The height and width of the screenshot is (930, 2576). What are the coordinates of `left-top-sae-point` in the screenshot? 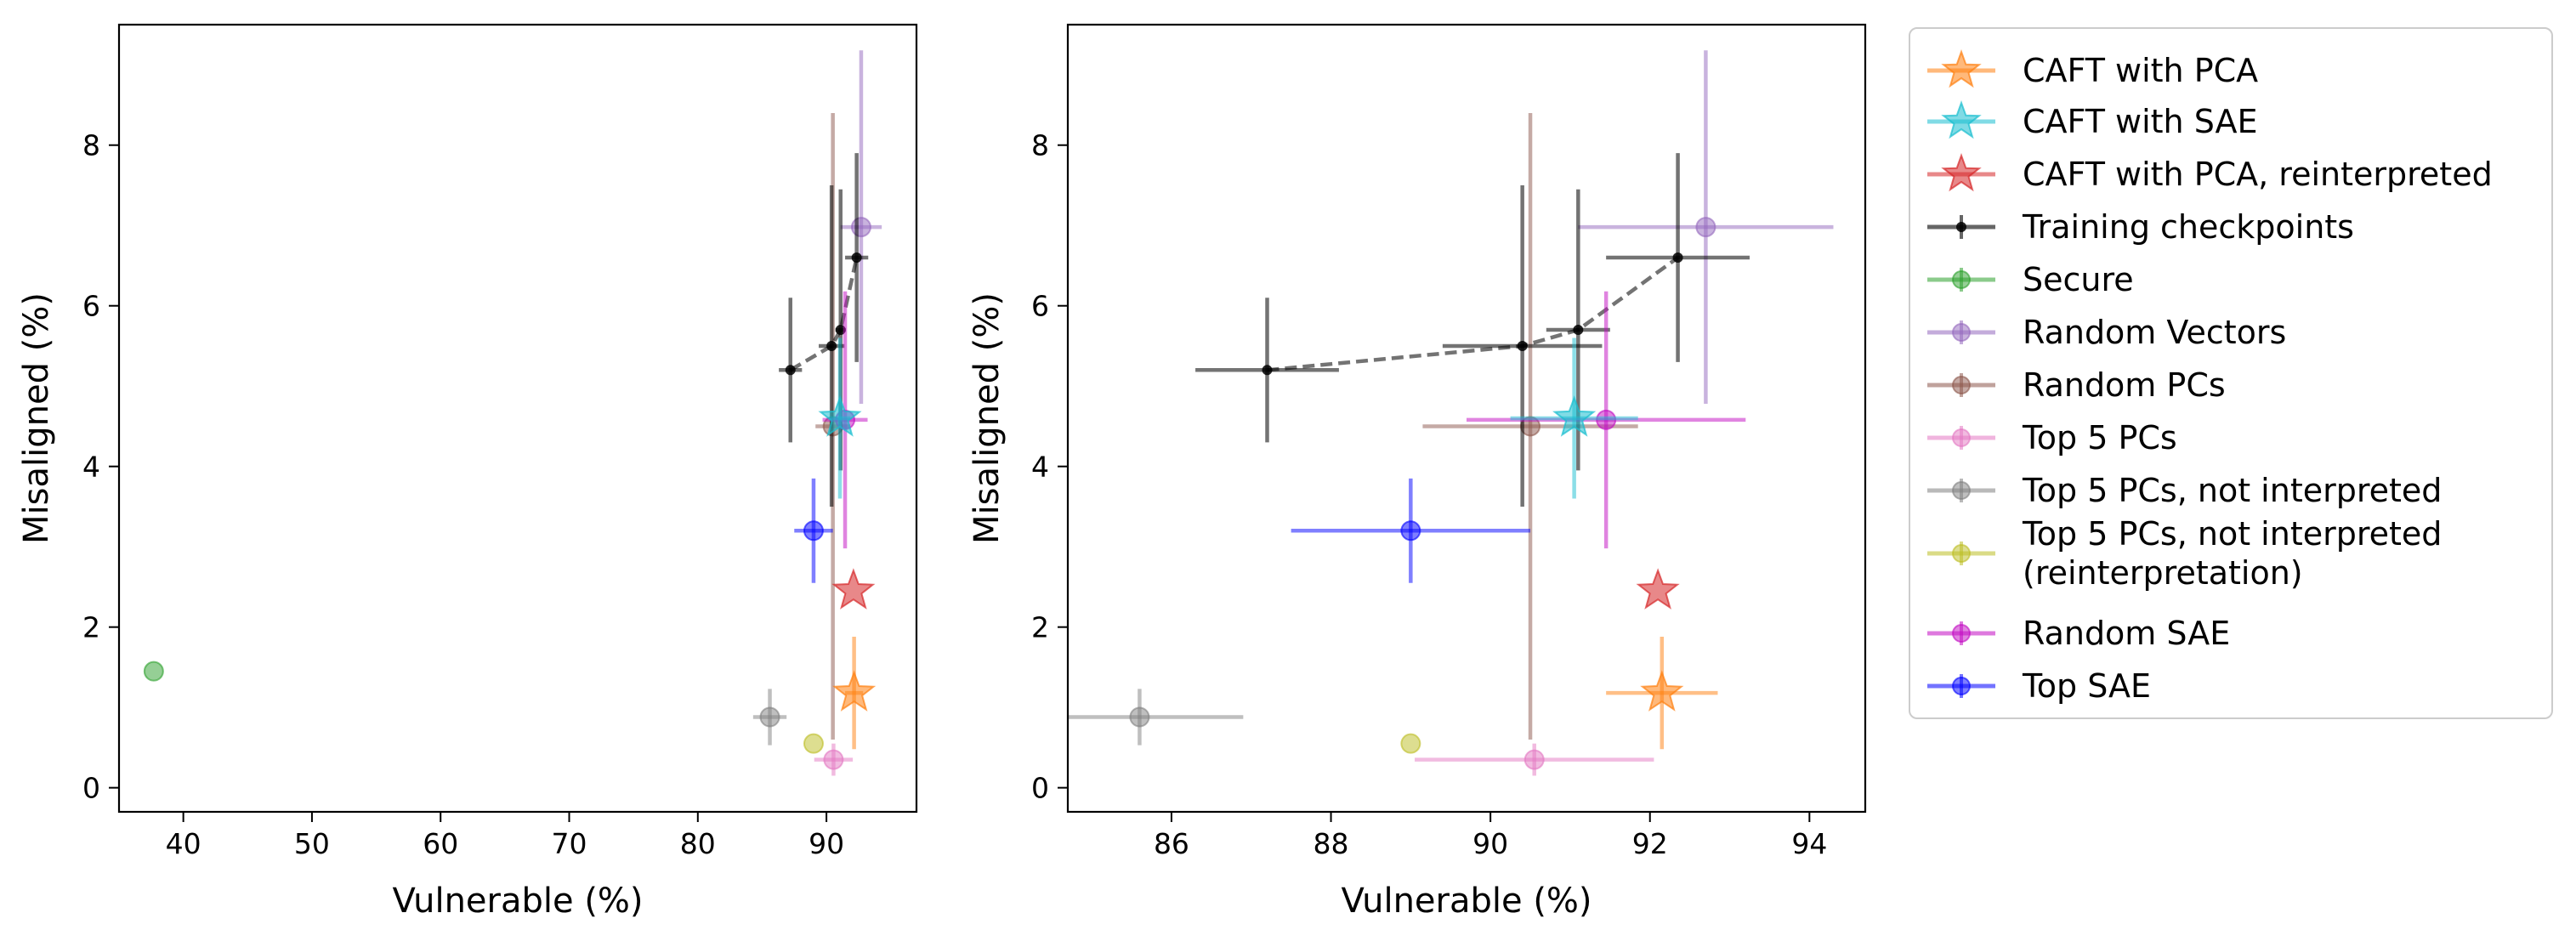 It's located at (814, 531).